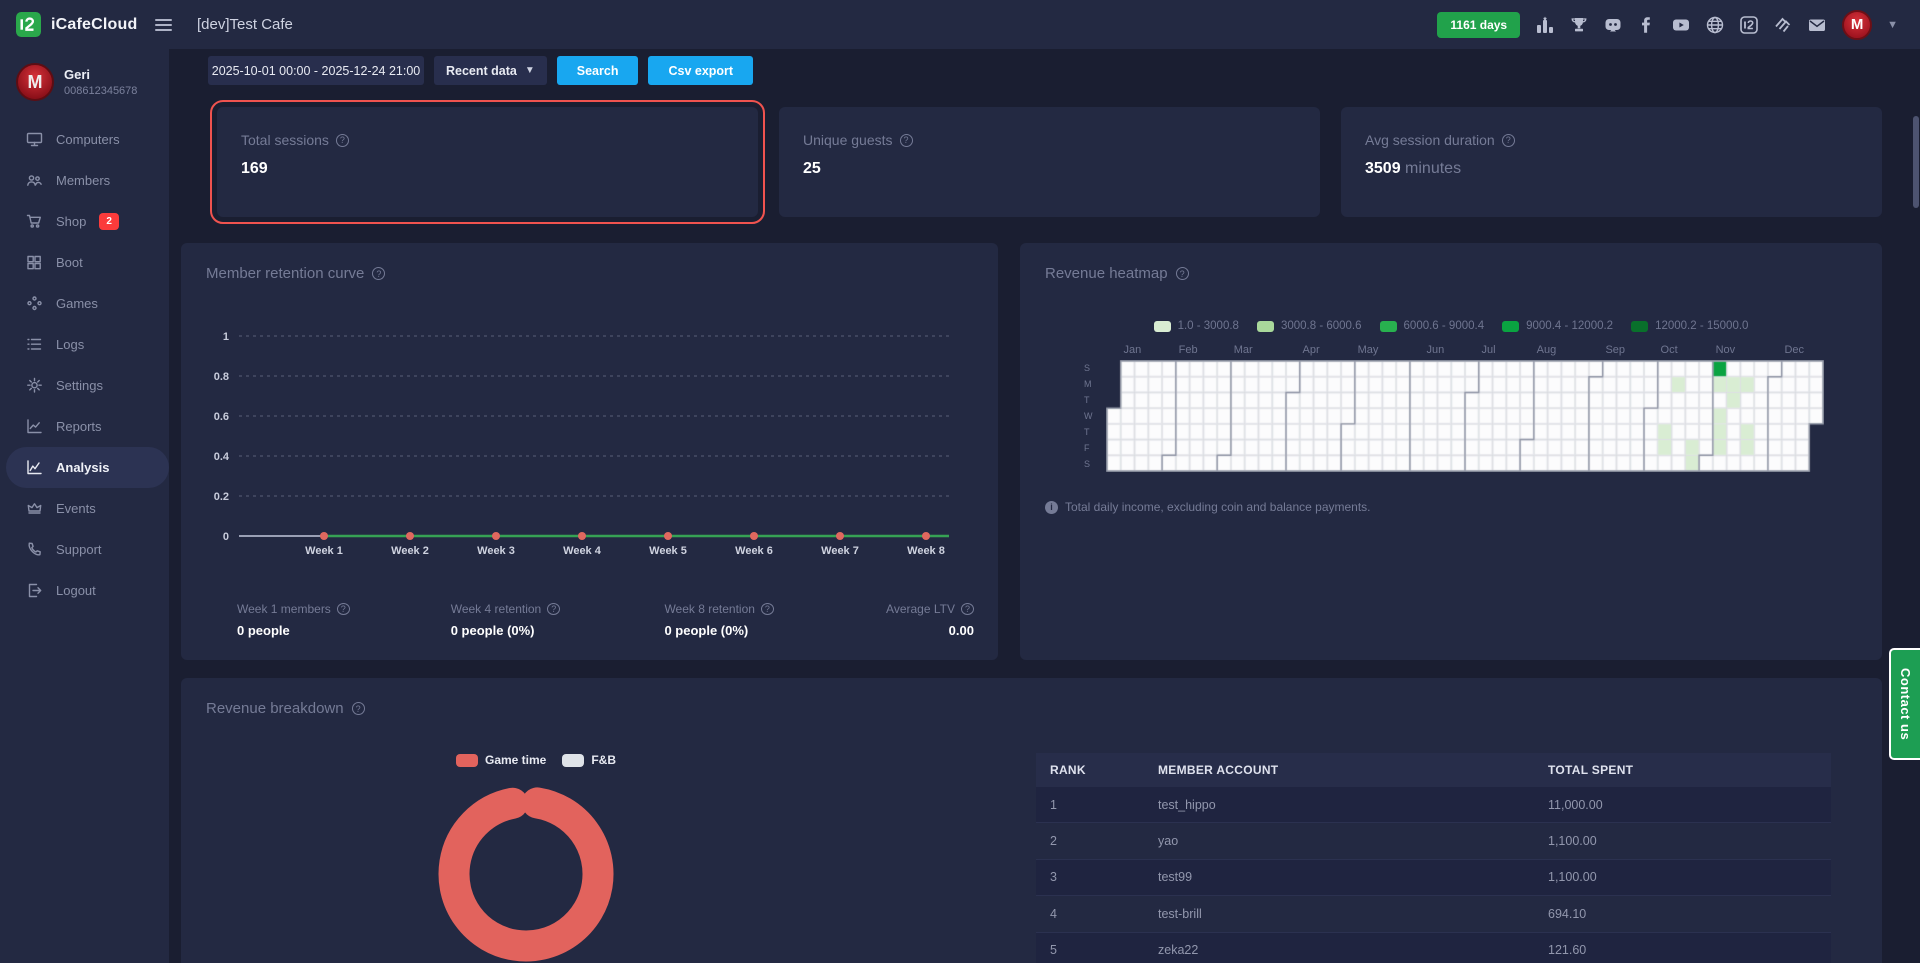 This screenshot has height=963, width=1920. I want to click on rank-cell: 1, so click(1091, 805).